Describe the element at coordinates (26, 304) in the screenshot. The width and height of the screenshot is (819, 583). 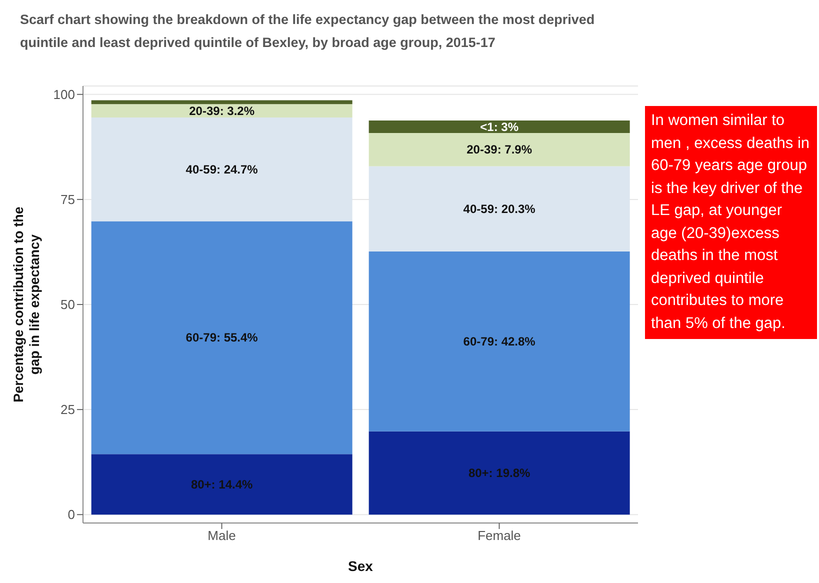
I see `y-axis-title: Percentage contribution to the gap in life expectancy` at that location.